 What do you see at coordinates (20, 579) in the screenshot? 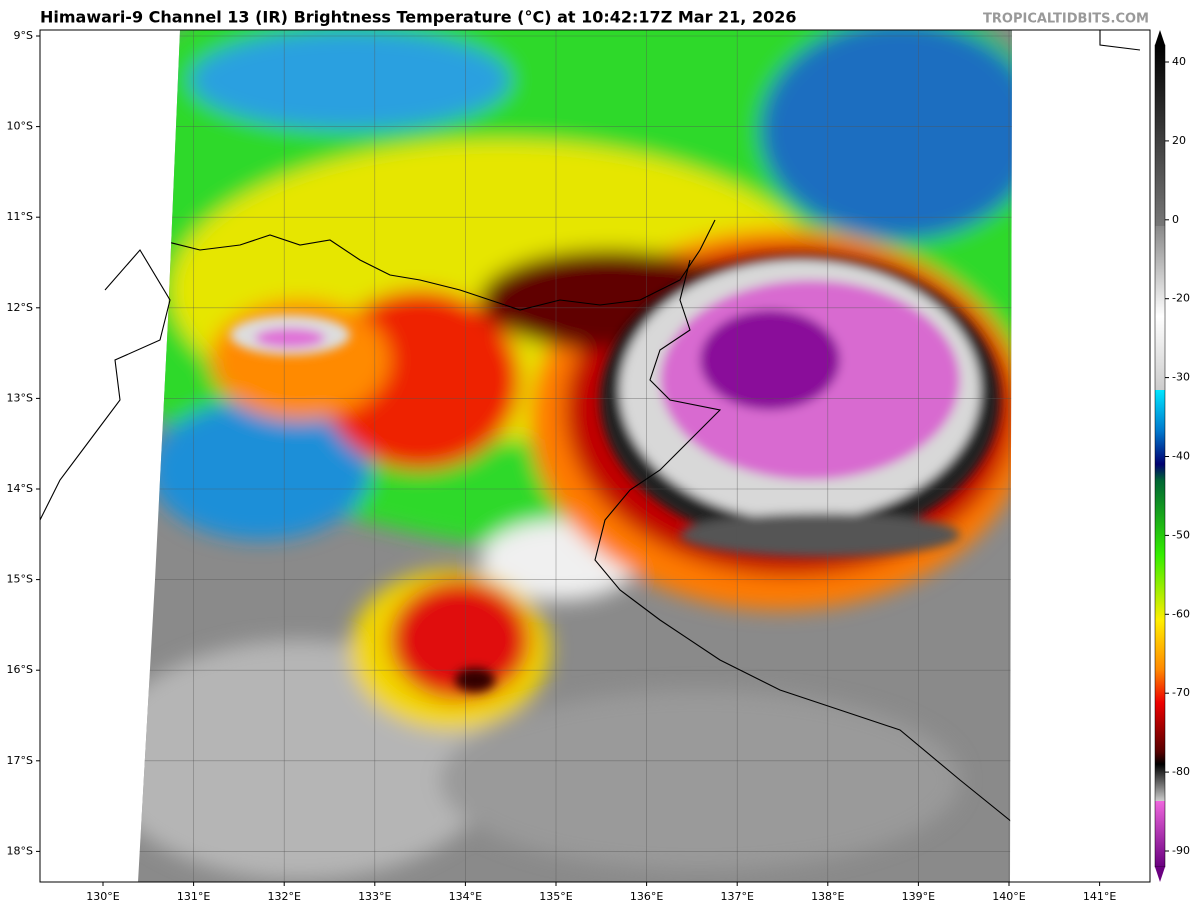
I see `lat-label: 15°S` at bounding box center [20, 579].